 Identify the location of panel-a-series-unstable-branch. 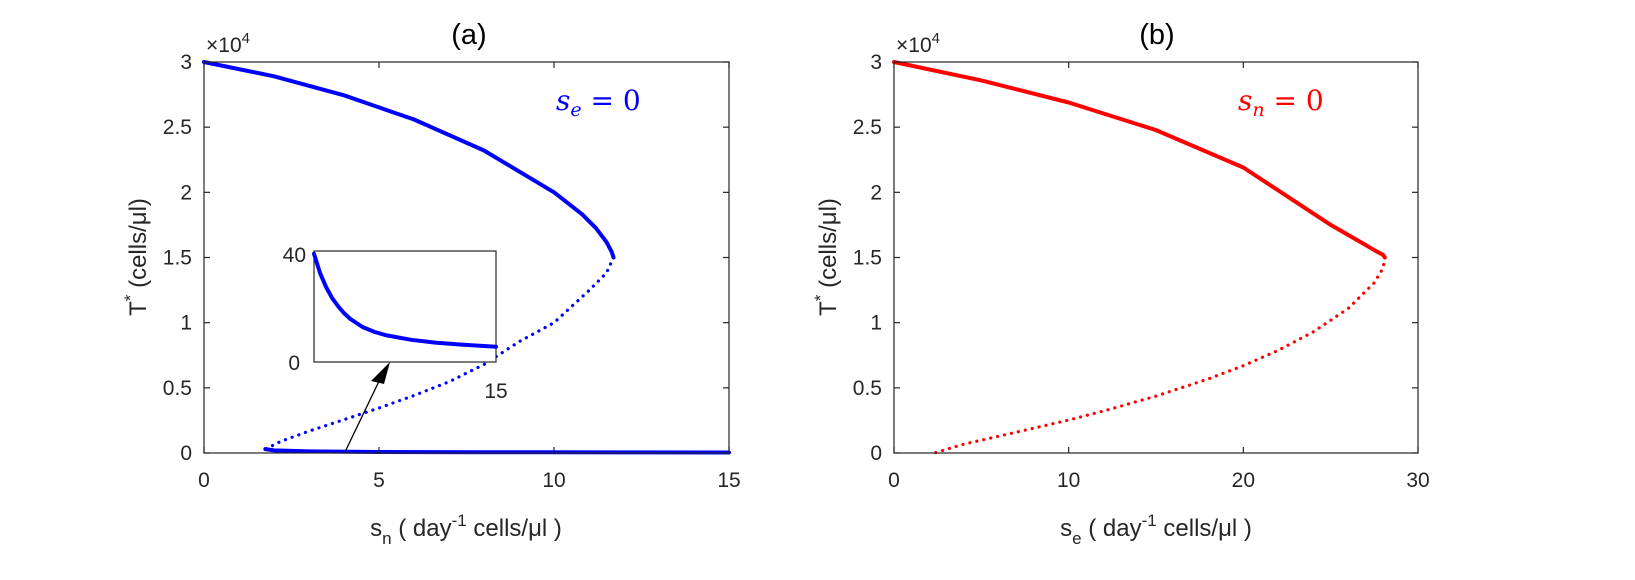
(439, 353).